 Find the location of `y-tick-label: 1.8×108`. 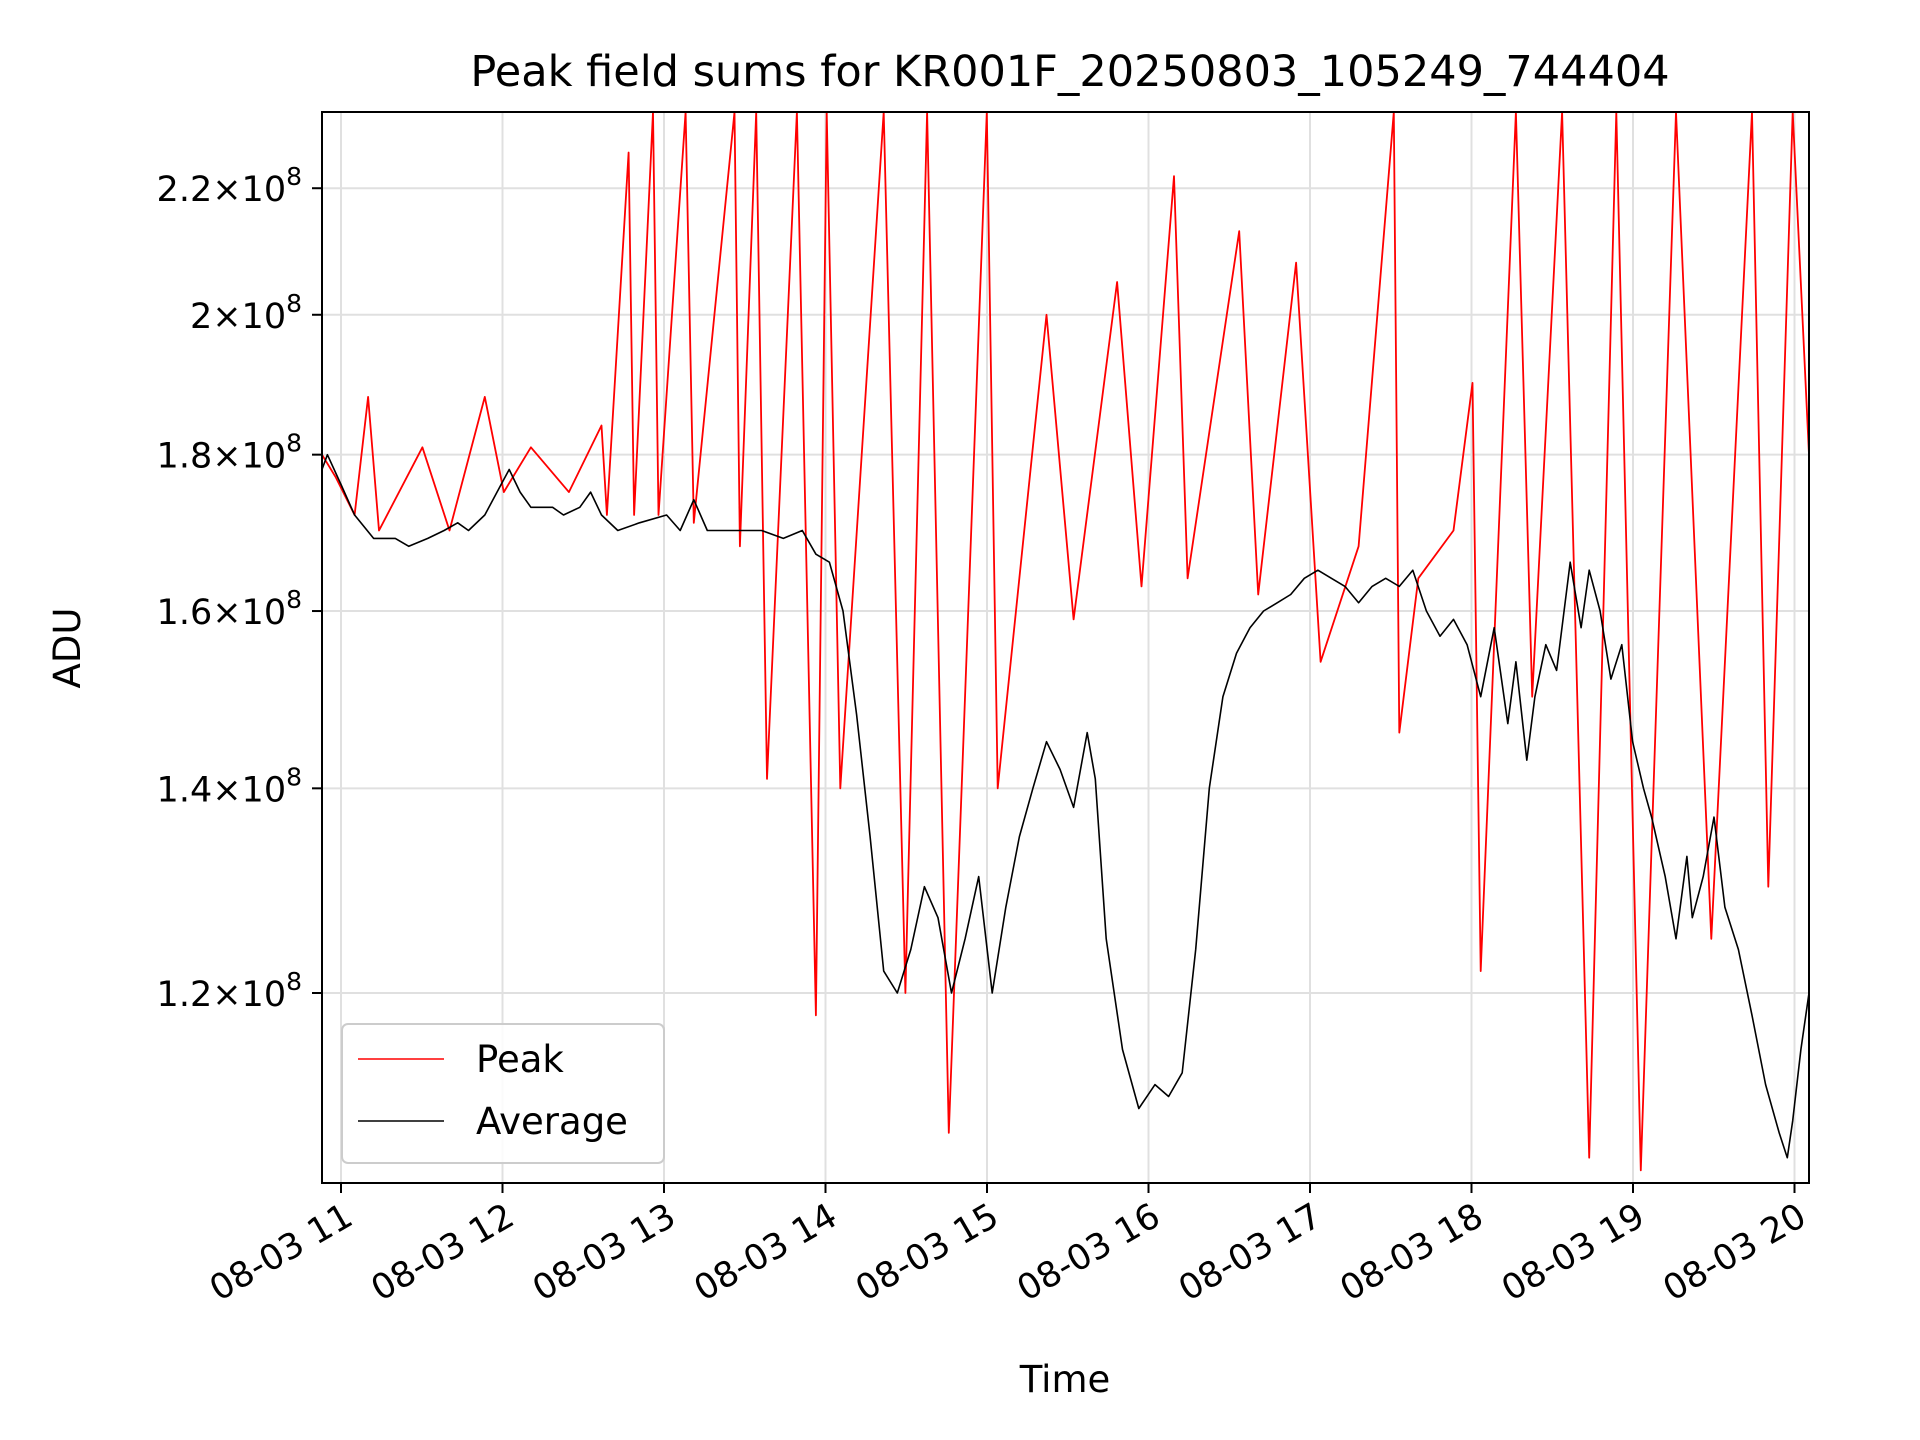

y-tick-label: 1.8×108 is located at coordinates (229, 453).